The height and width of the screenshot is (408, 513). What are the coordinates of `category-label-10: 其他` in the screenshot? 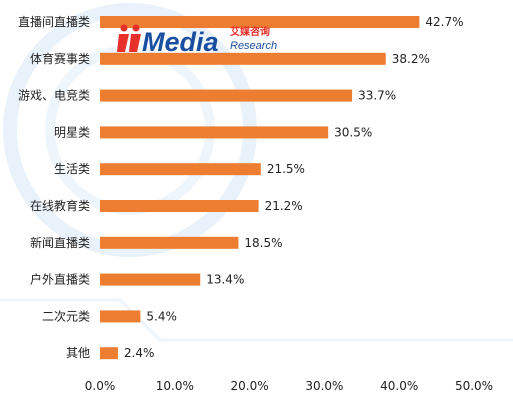 It's located at (78, 353).